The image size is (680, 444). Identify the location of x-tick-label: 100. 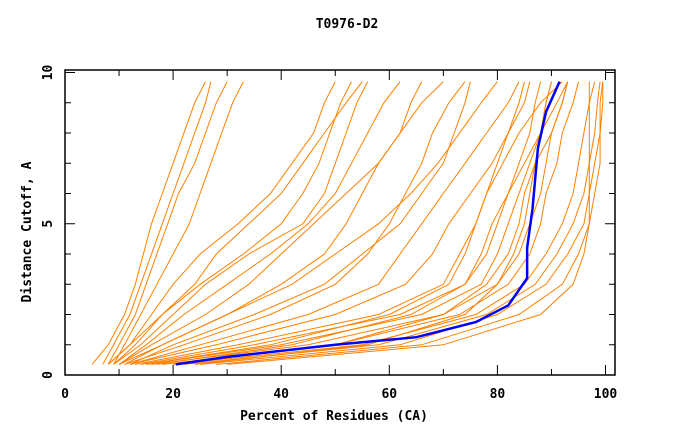
(606, 394).